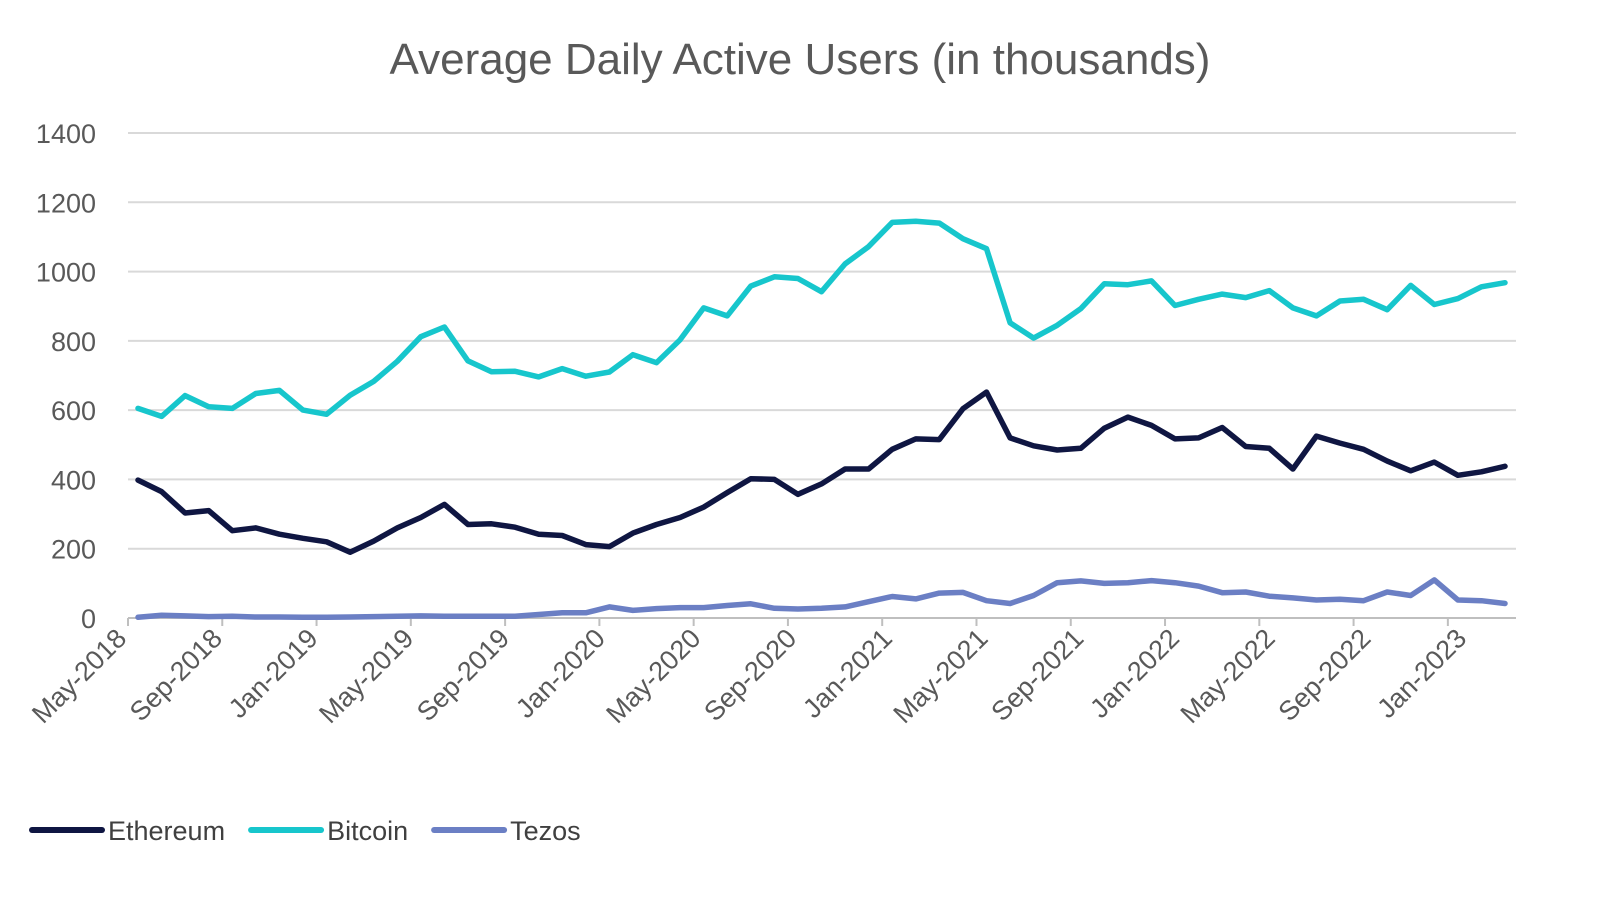  I want to click on legend-label-tezos: Tezos, so click(545, 831).